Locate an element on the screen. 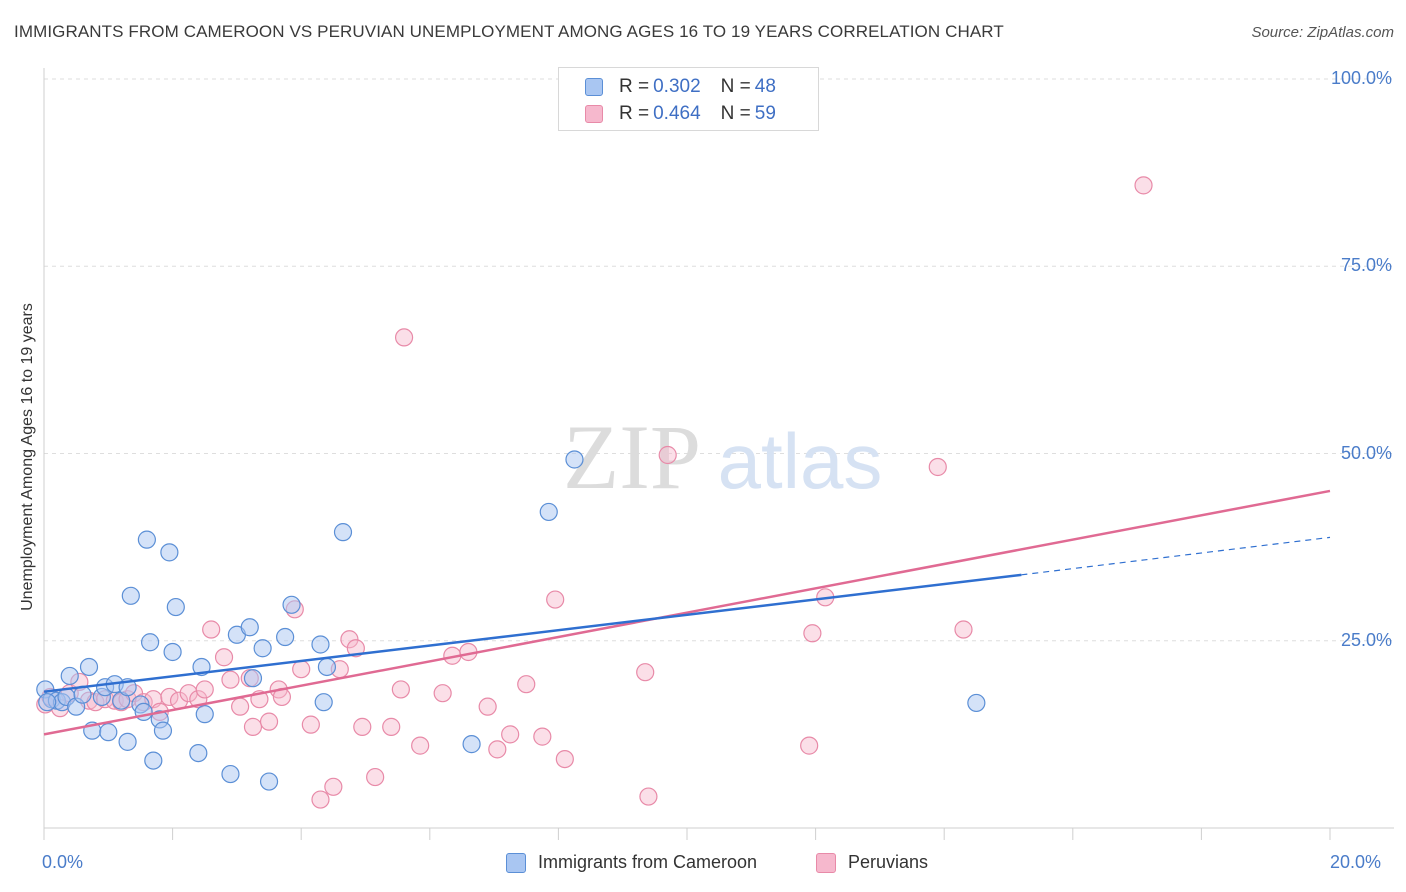 The height and width of the screenshot is (892, 1406). legend-r-value: 0.302 is located at coordinates (677, 86).